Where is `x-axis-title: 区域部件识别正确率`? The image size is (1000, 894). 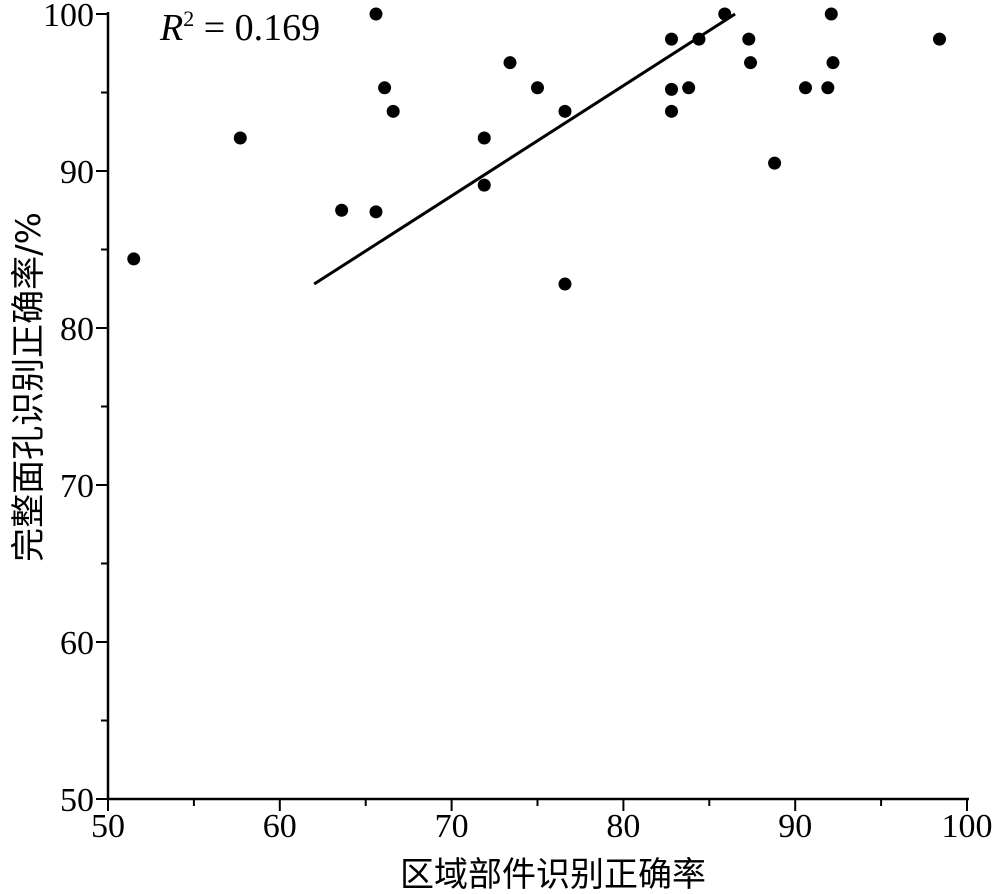
x-axis-title: 区域部件识别正确率 is located at coordinates (553, 874).